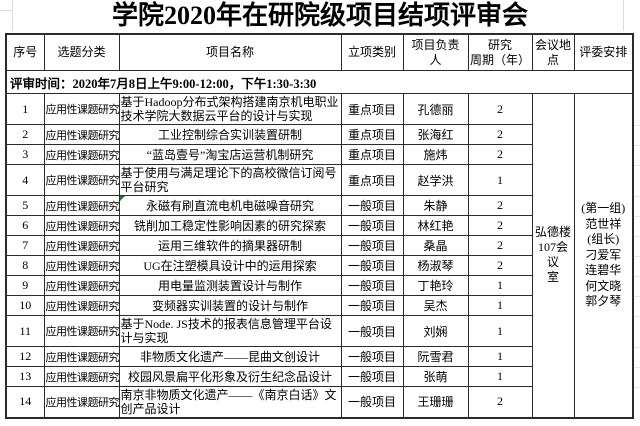  What do you see at coordinates (435, 305) in the screenshot?
I see `cell-project-leader: 吴杰` at bounding box center [435, 305].